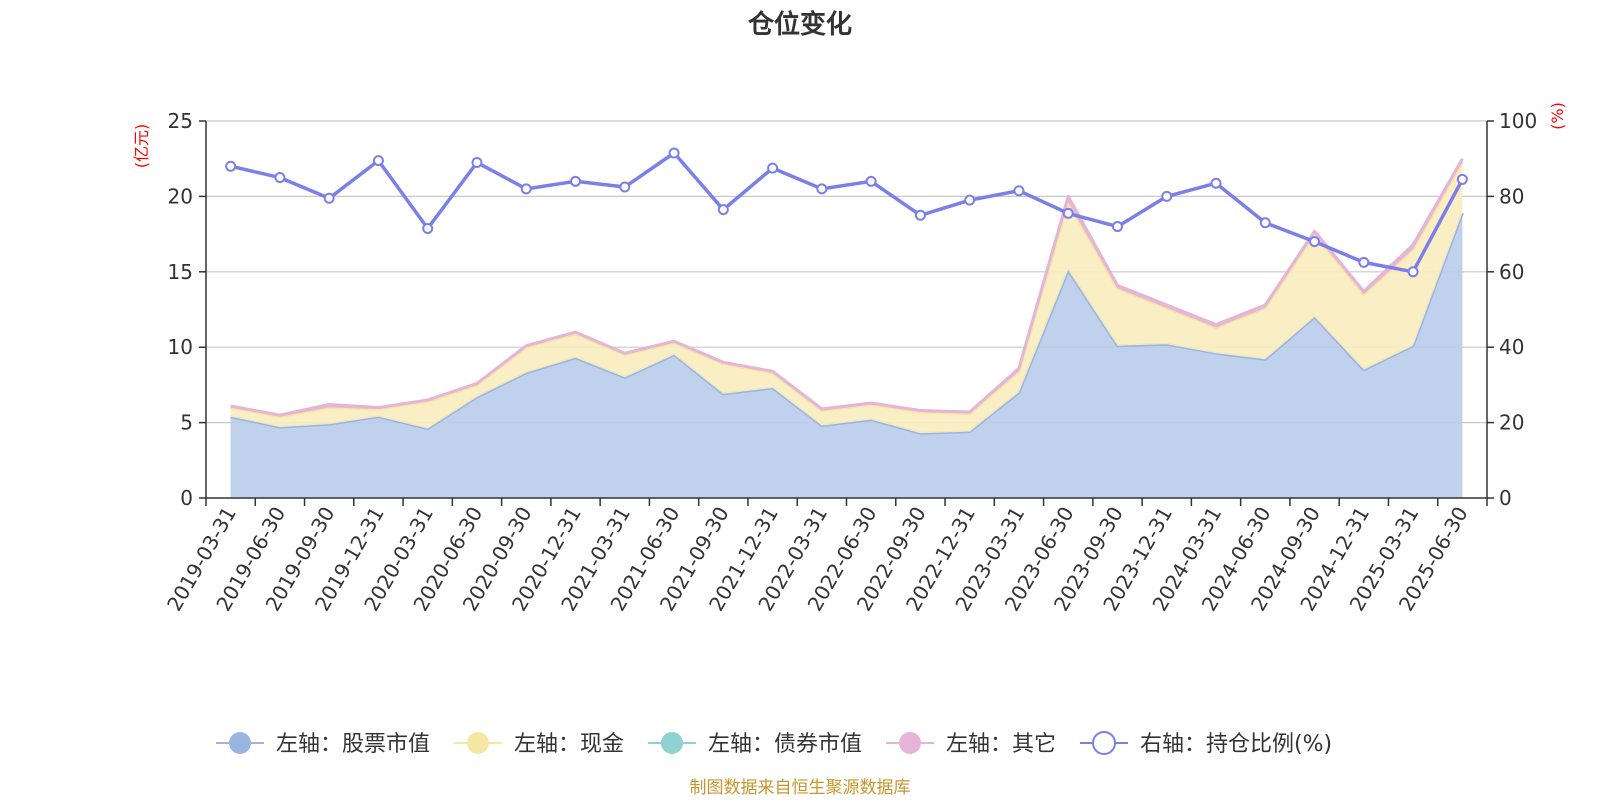 This screenshot has height=800, width=1600. I want to click on source-note: 制图数据来自恒生聚源数据库, so click(800, 788).